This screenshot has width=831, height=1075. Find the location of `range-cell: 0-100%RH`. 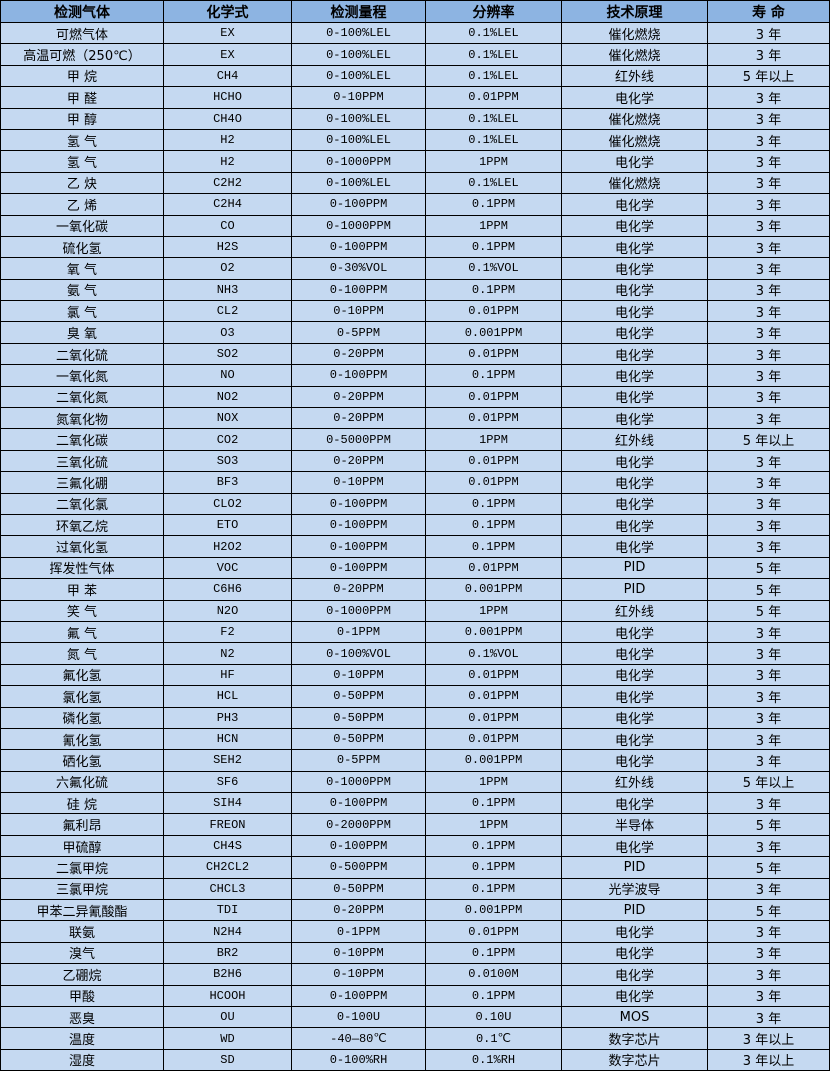

range-cell: 0-100%RH is located at coordinates (358, 1060).